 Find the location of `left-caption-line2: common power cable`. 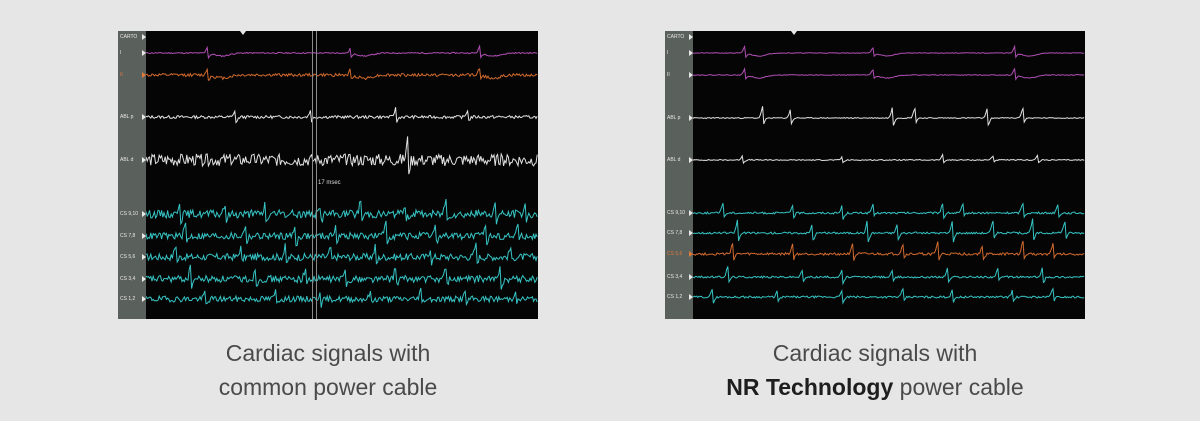

left-caption-line2: common power cable is located at coordinates (328, 387).